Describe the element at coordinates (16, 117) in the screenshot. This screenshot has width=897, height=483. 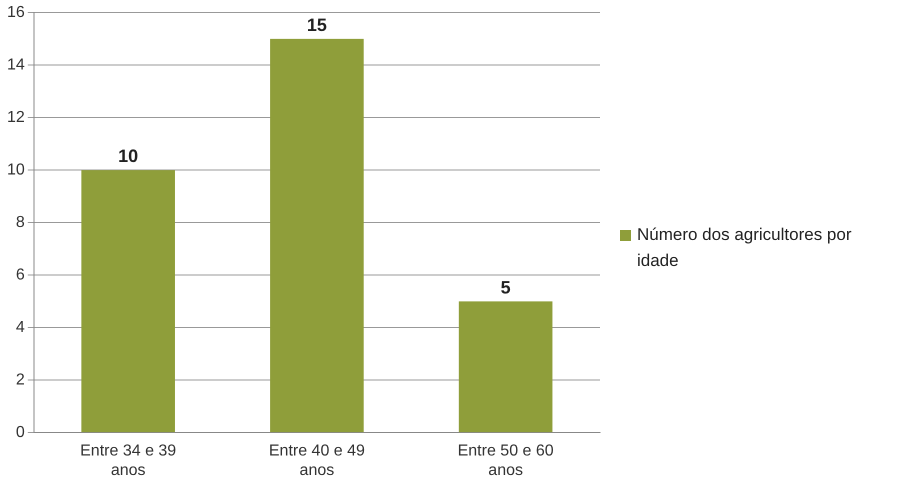
I see `y-tick-label: 12` at that location.